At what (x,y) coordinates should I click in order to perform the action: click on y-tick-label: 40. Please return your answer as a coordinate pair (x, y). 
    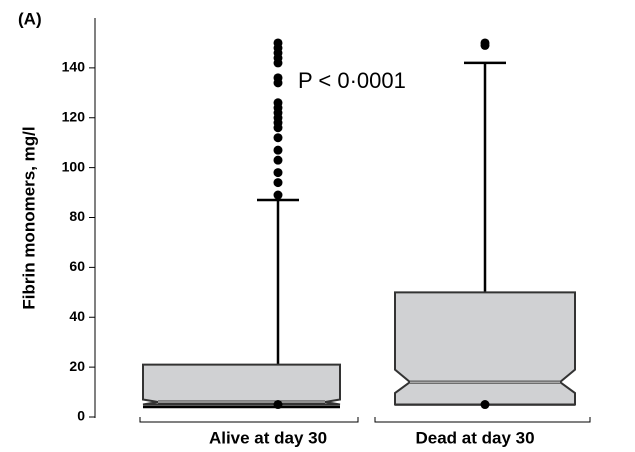
    Looking at the image, I should click on (77, 316).